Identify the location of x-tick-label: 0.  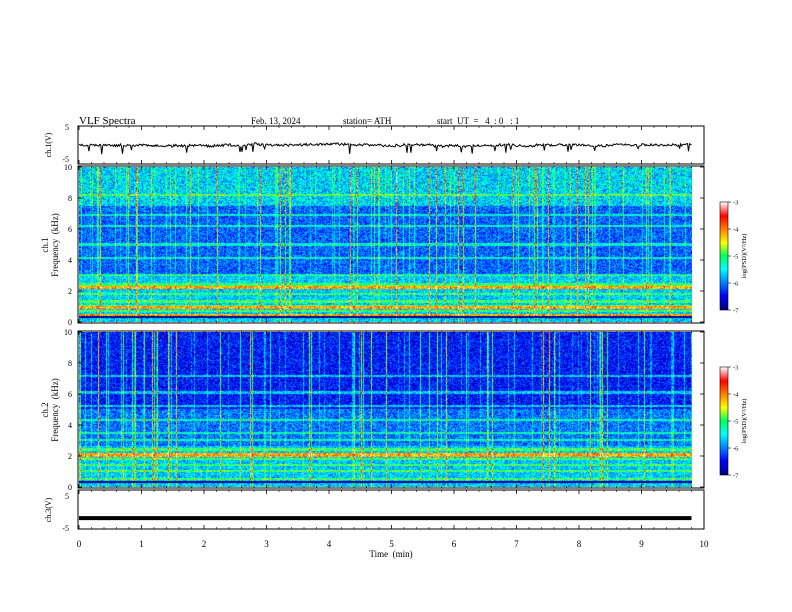
(79, 544).